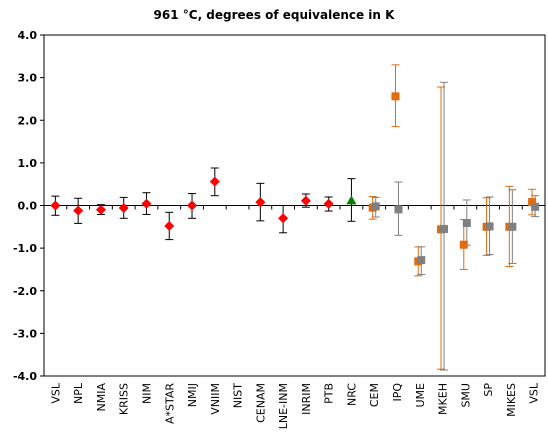 Image resolution: width=548 pixels, height=445 pixels. What do you see at coordinates (28, 120) in the screenshot?
I see `y-tick-label: 2.0` at bounding box center [28, 120].